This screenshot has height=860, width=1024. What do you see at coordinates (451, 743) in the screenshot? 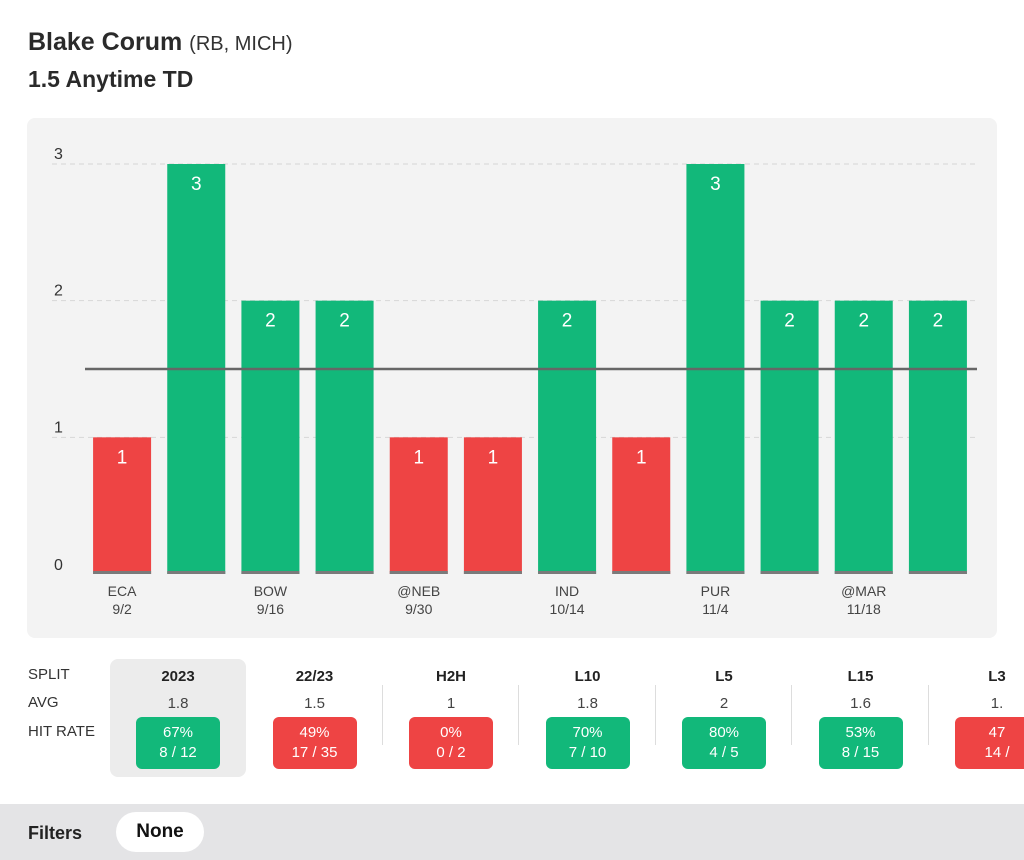
I see `hit-rate-badge: 0% 0 / 2` at bounding box center [451, 743].